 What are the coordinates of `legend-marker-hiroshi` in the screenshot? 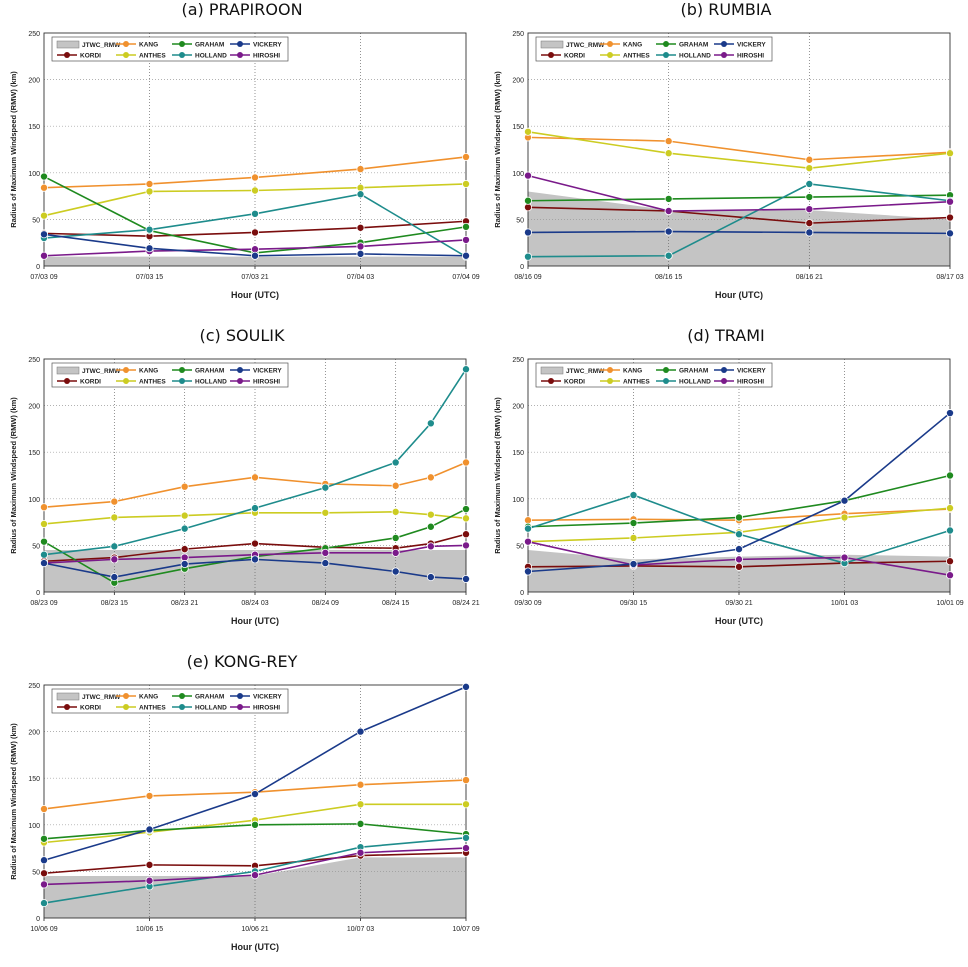 It's located at (240, 707).